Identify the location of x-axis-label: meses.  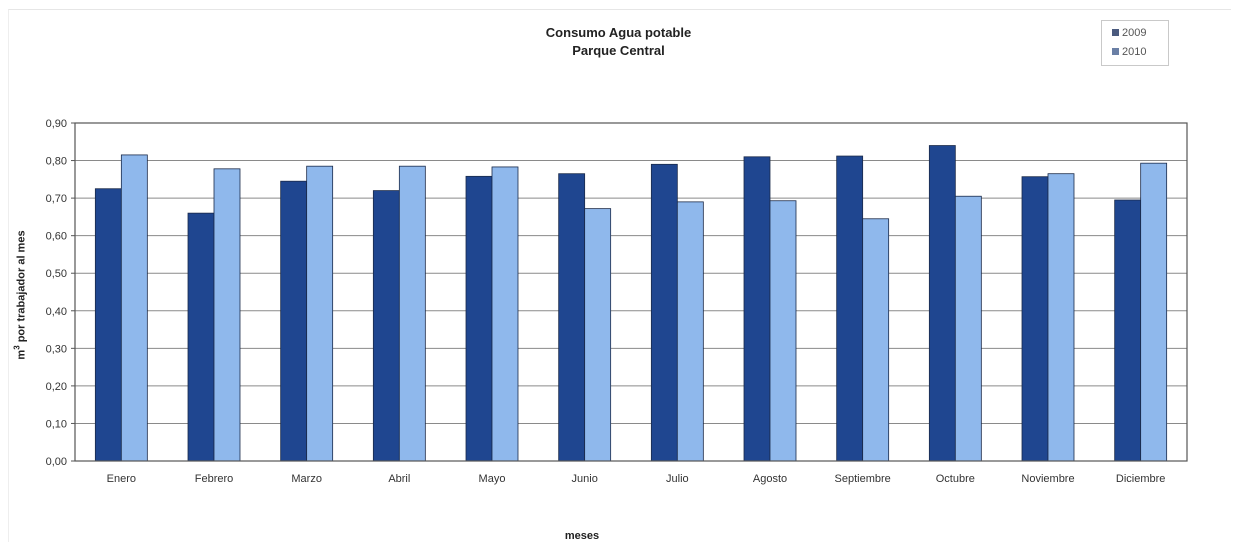
(582, 536).